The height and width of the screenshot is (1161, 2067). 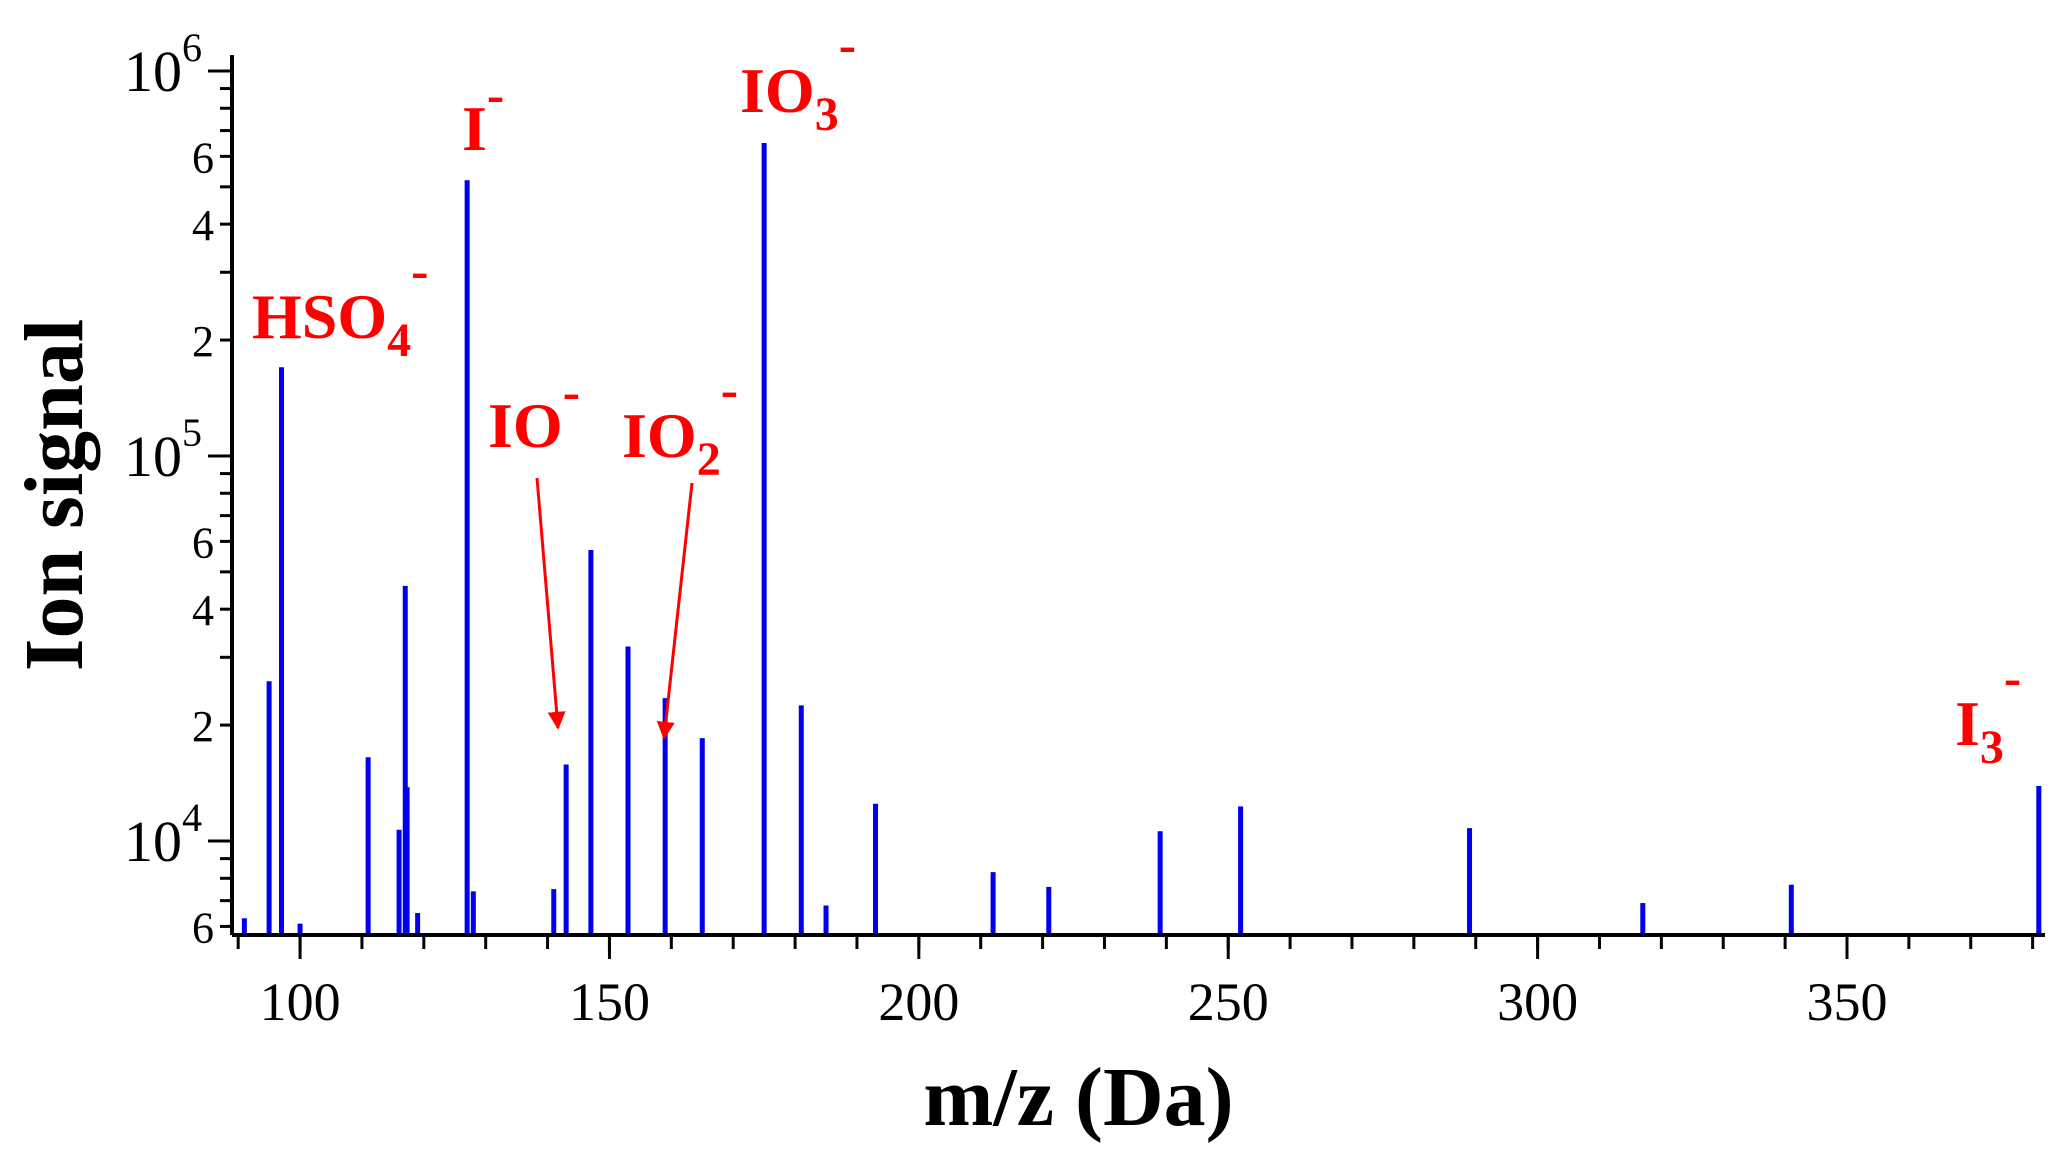 I want to click on y-decade-tick-label: 10⁶, so click(x=163, y=64).